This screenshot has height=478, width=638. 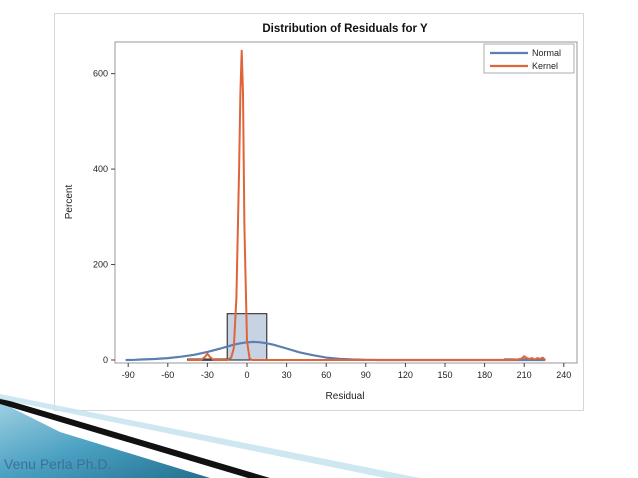 I want to click on x-tick-label: 60, so click(x=326, y=375).